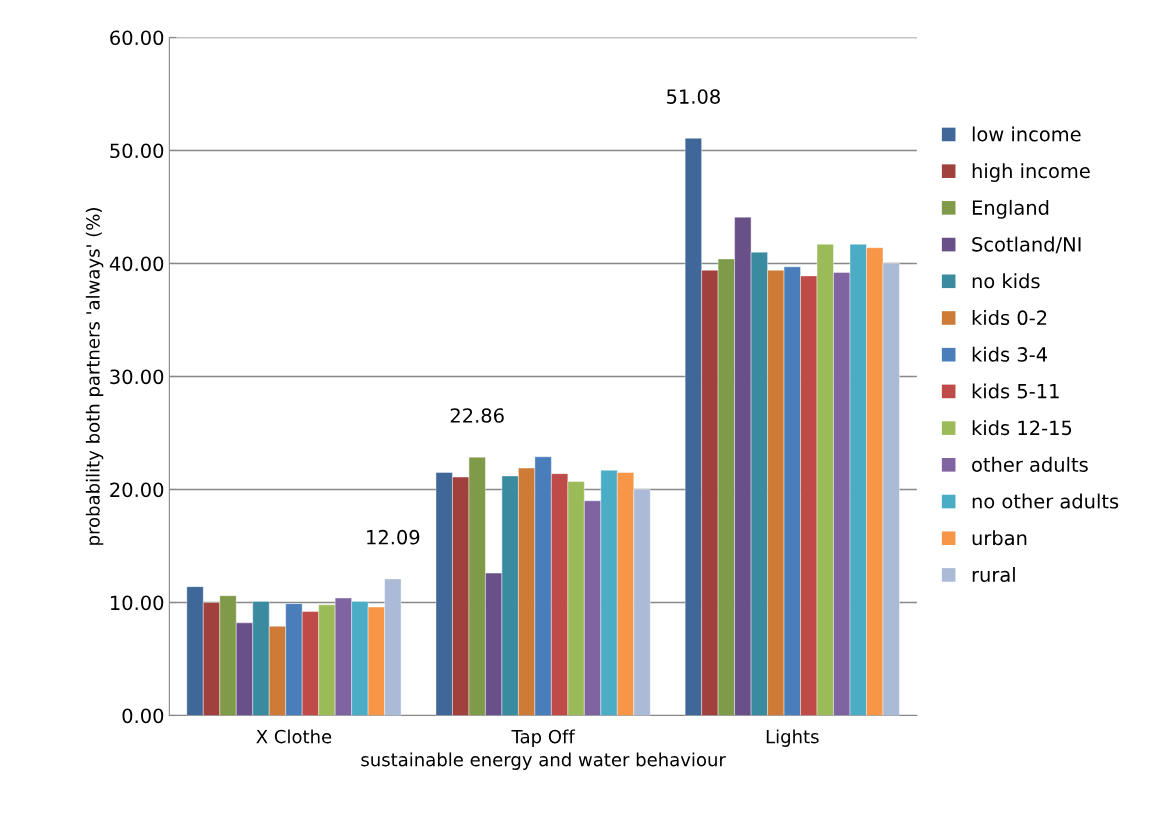 The width and height of the screenshot is (1168, 832). Describe the element at coordinates (294, 736) in the screenshot. I see `x-tick-label: X Clothe` at that location.